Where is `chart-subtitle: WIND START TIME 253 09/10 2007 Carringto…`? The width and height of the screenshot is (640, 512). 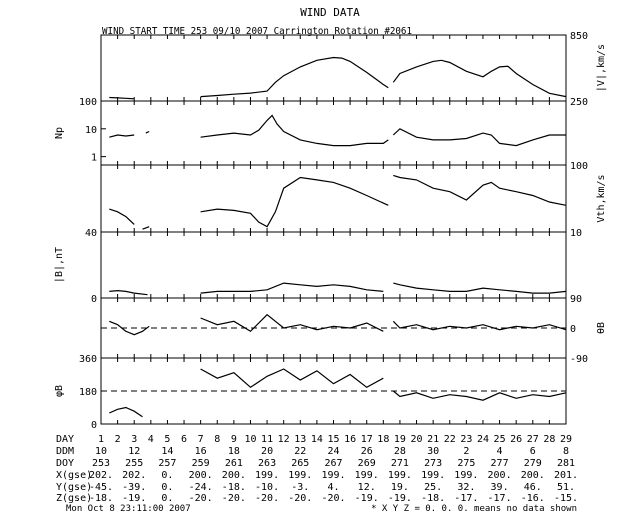
chart-subtitle: WIND START TIME 253 09/10 2007 Carringto… is located at coordinates (257, 31).